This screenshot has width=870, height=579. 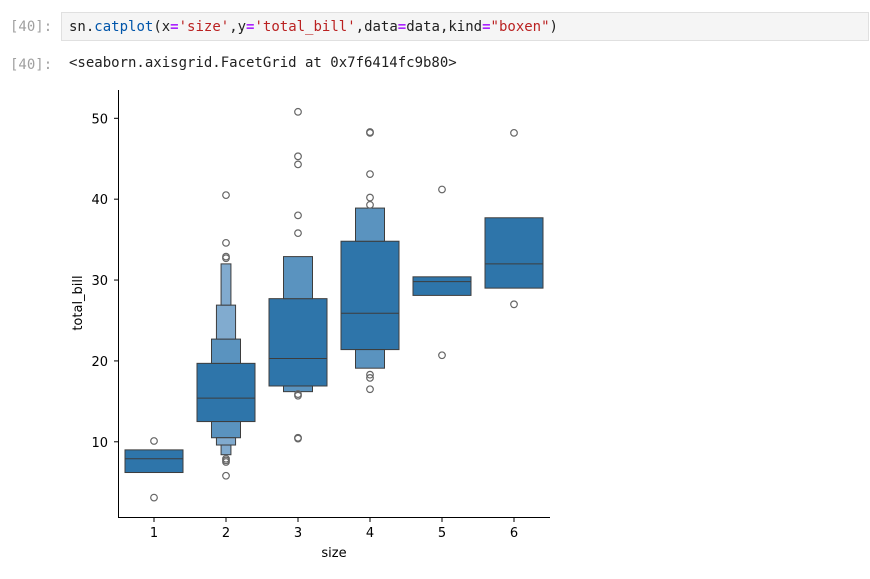 I want to click on code-token: 'total_bill', so click(x=305, y=27).